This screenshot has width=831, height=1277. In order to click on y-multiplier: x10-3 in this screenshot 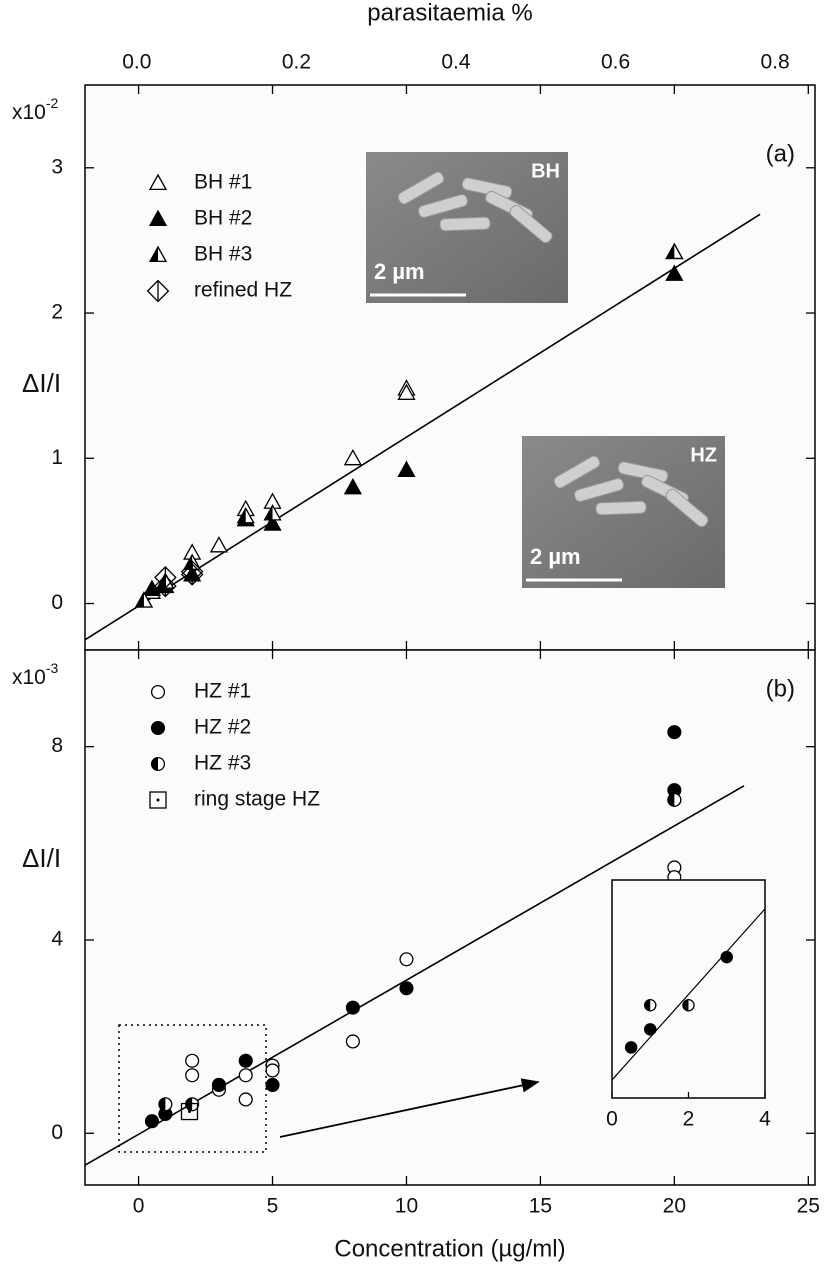, I will do `click(35, 674)`.